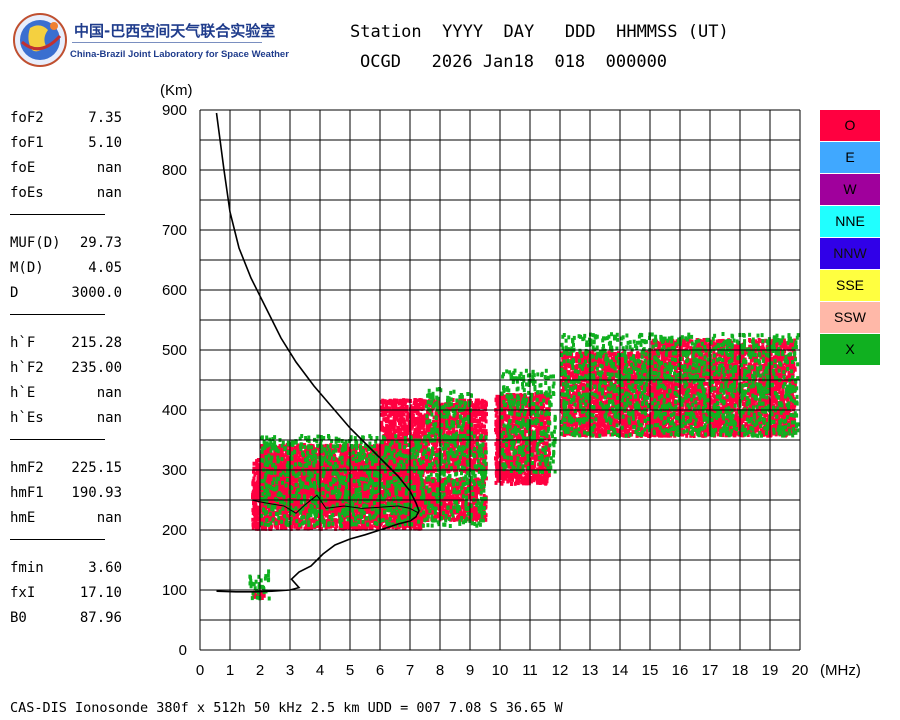  What do you see at coordinates (105, 268) in the screenshot?
I see `param-value: 4.05` at bounding box center [105, 268].